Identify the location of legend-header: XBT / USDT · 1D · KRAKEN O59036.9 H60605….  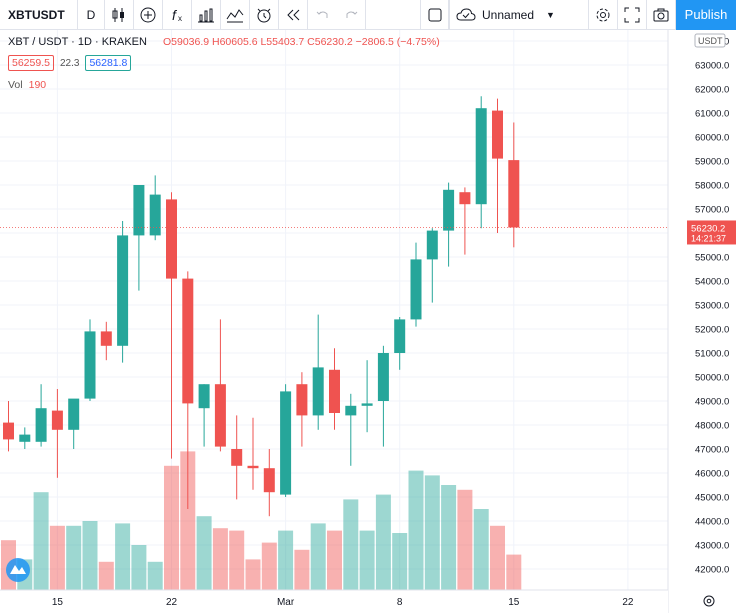
(224, 42).